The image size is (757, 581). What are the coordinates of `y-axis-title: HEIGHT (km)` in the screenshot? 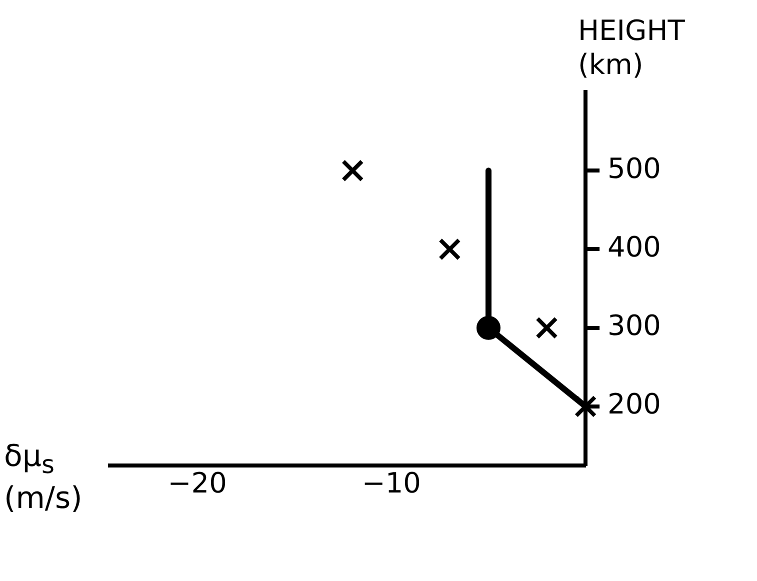 It's located at (632, 48).